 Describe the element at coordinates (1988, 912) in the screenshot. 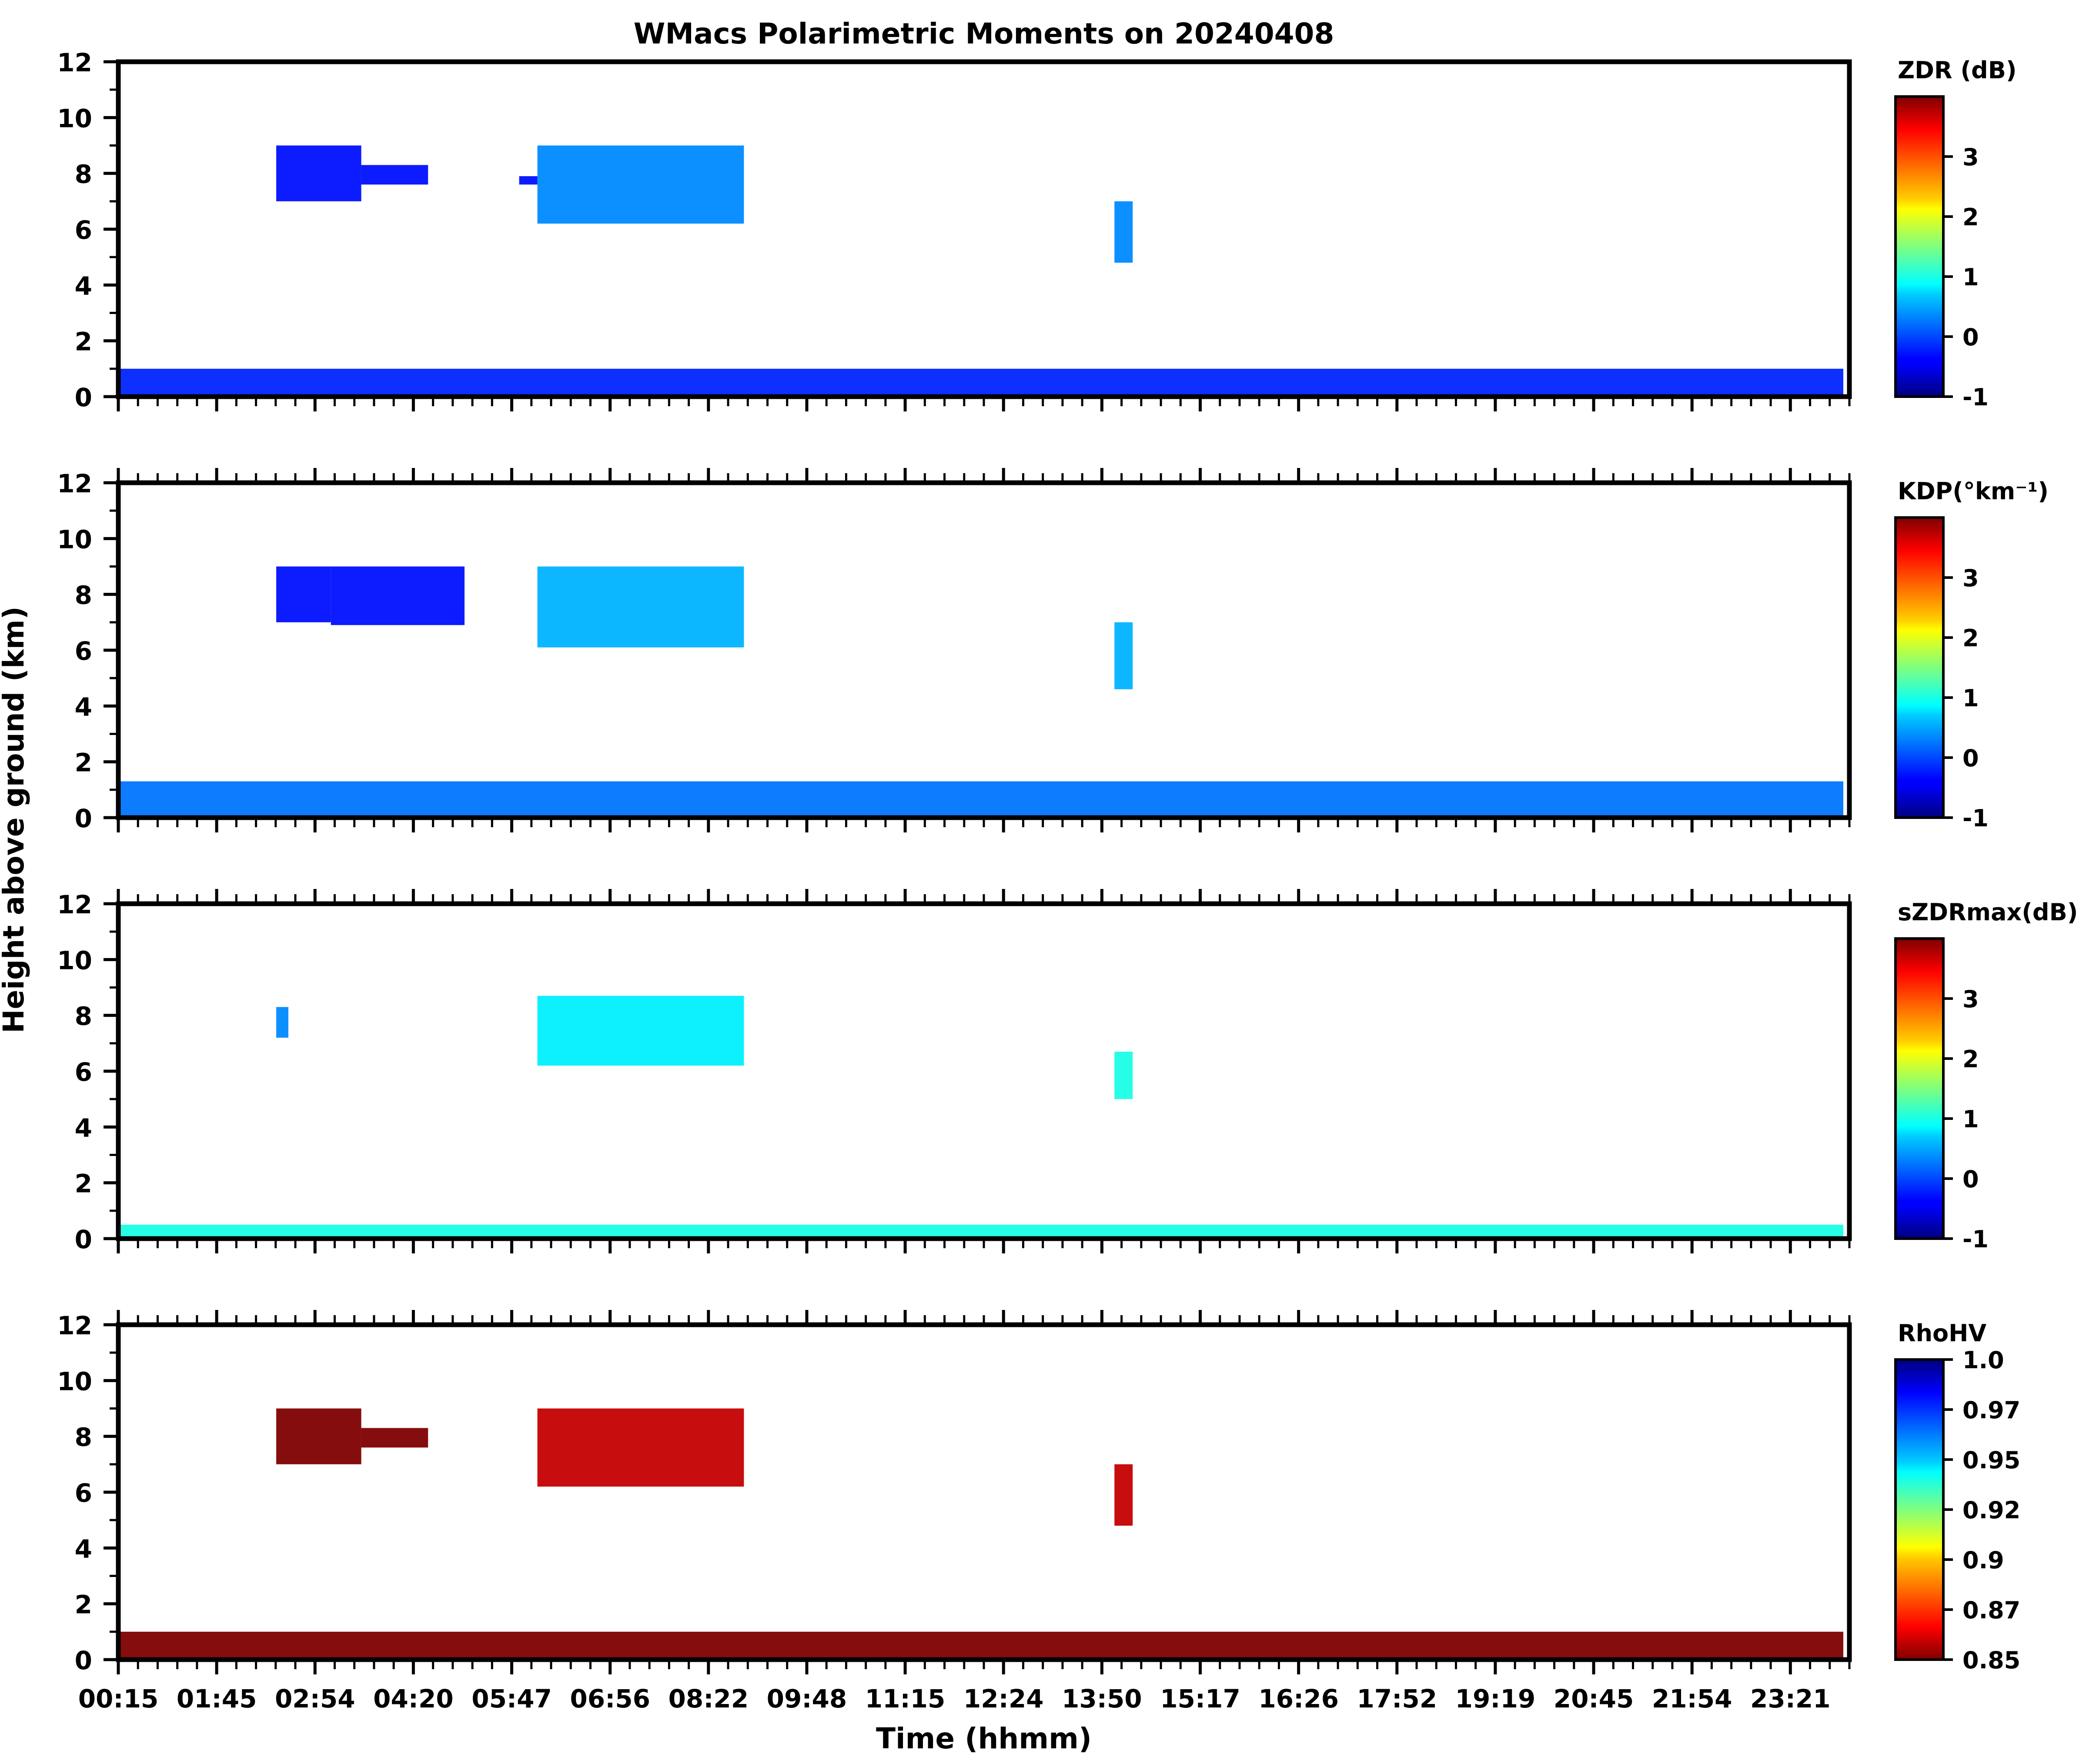

I see `colorbar-label: sZDRmax(dB)` at that location.